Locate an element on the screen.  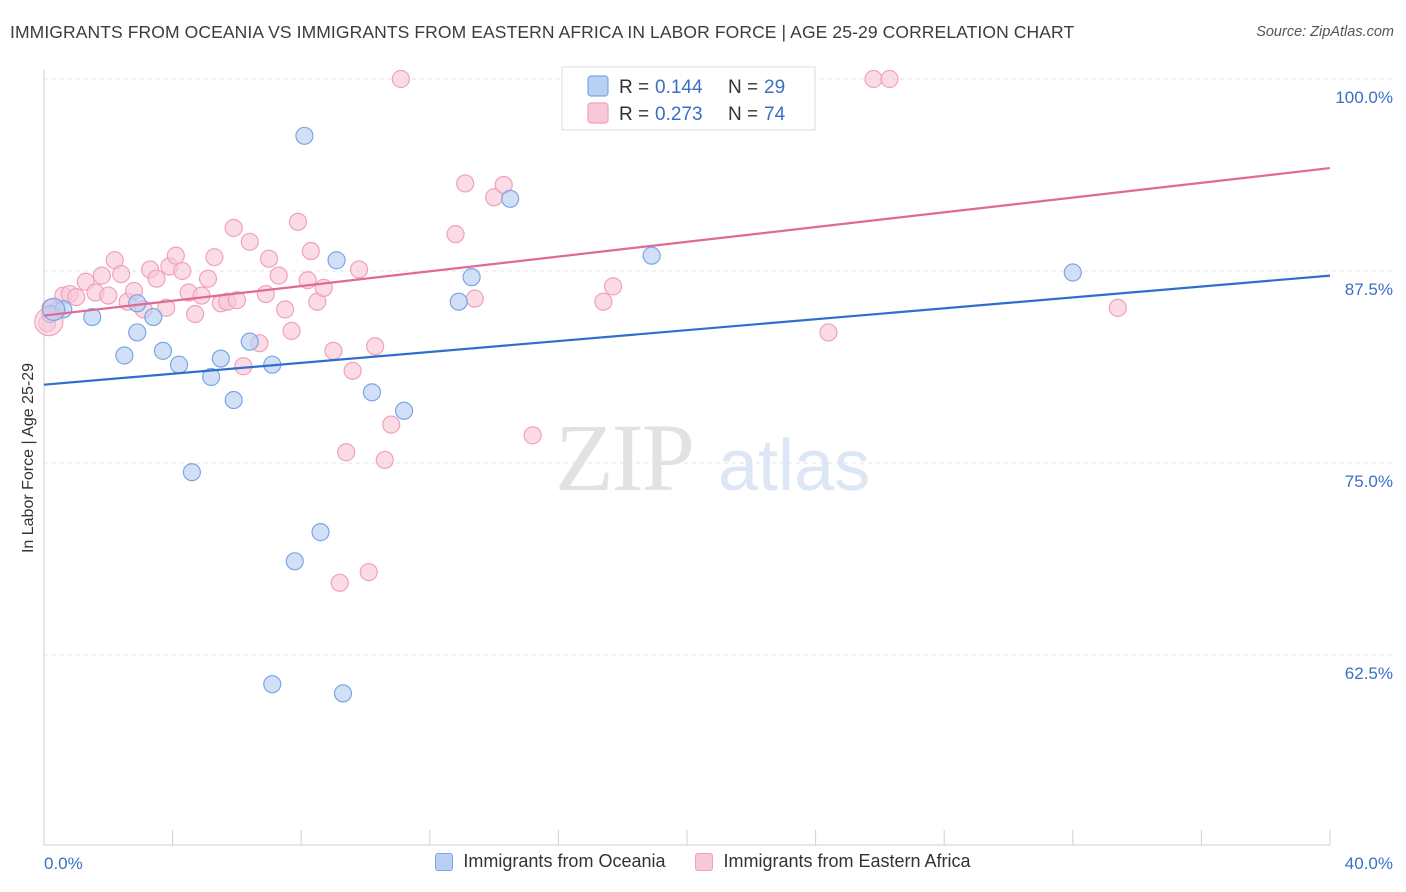
y-tick-label-0: 100.0% is located at coordinates (1364, 97).